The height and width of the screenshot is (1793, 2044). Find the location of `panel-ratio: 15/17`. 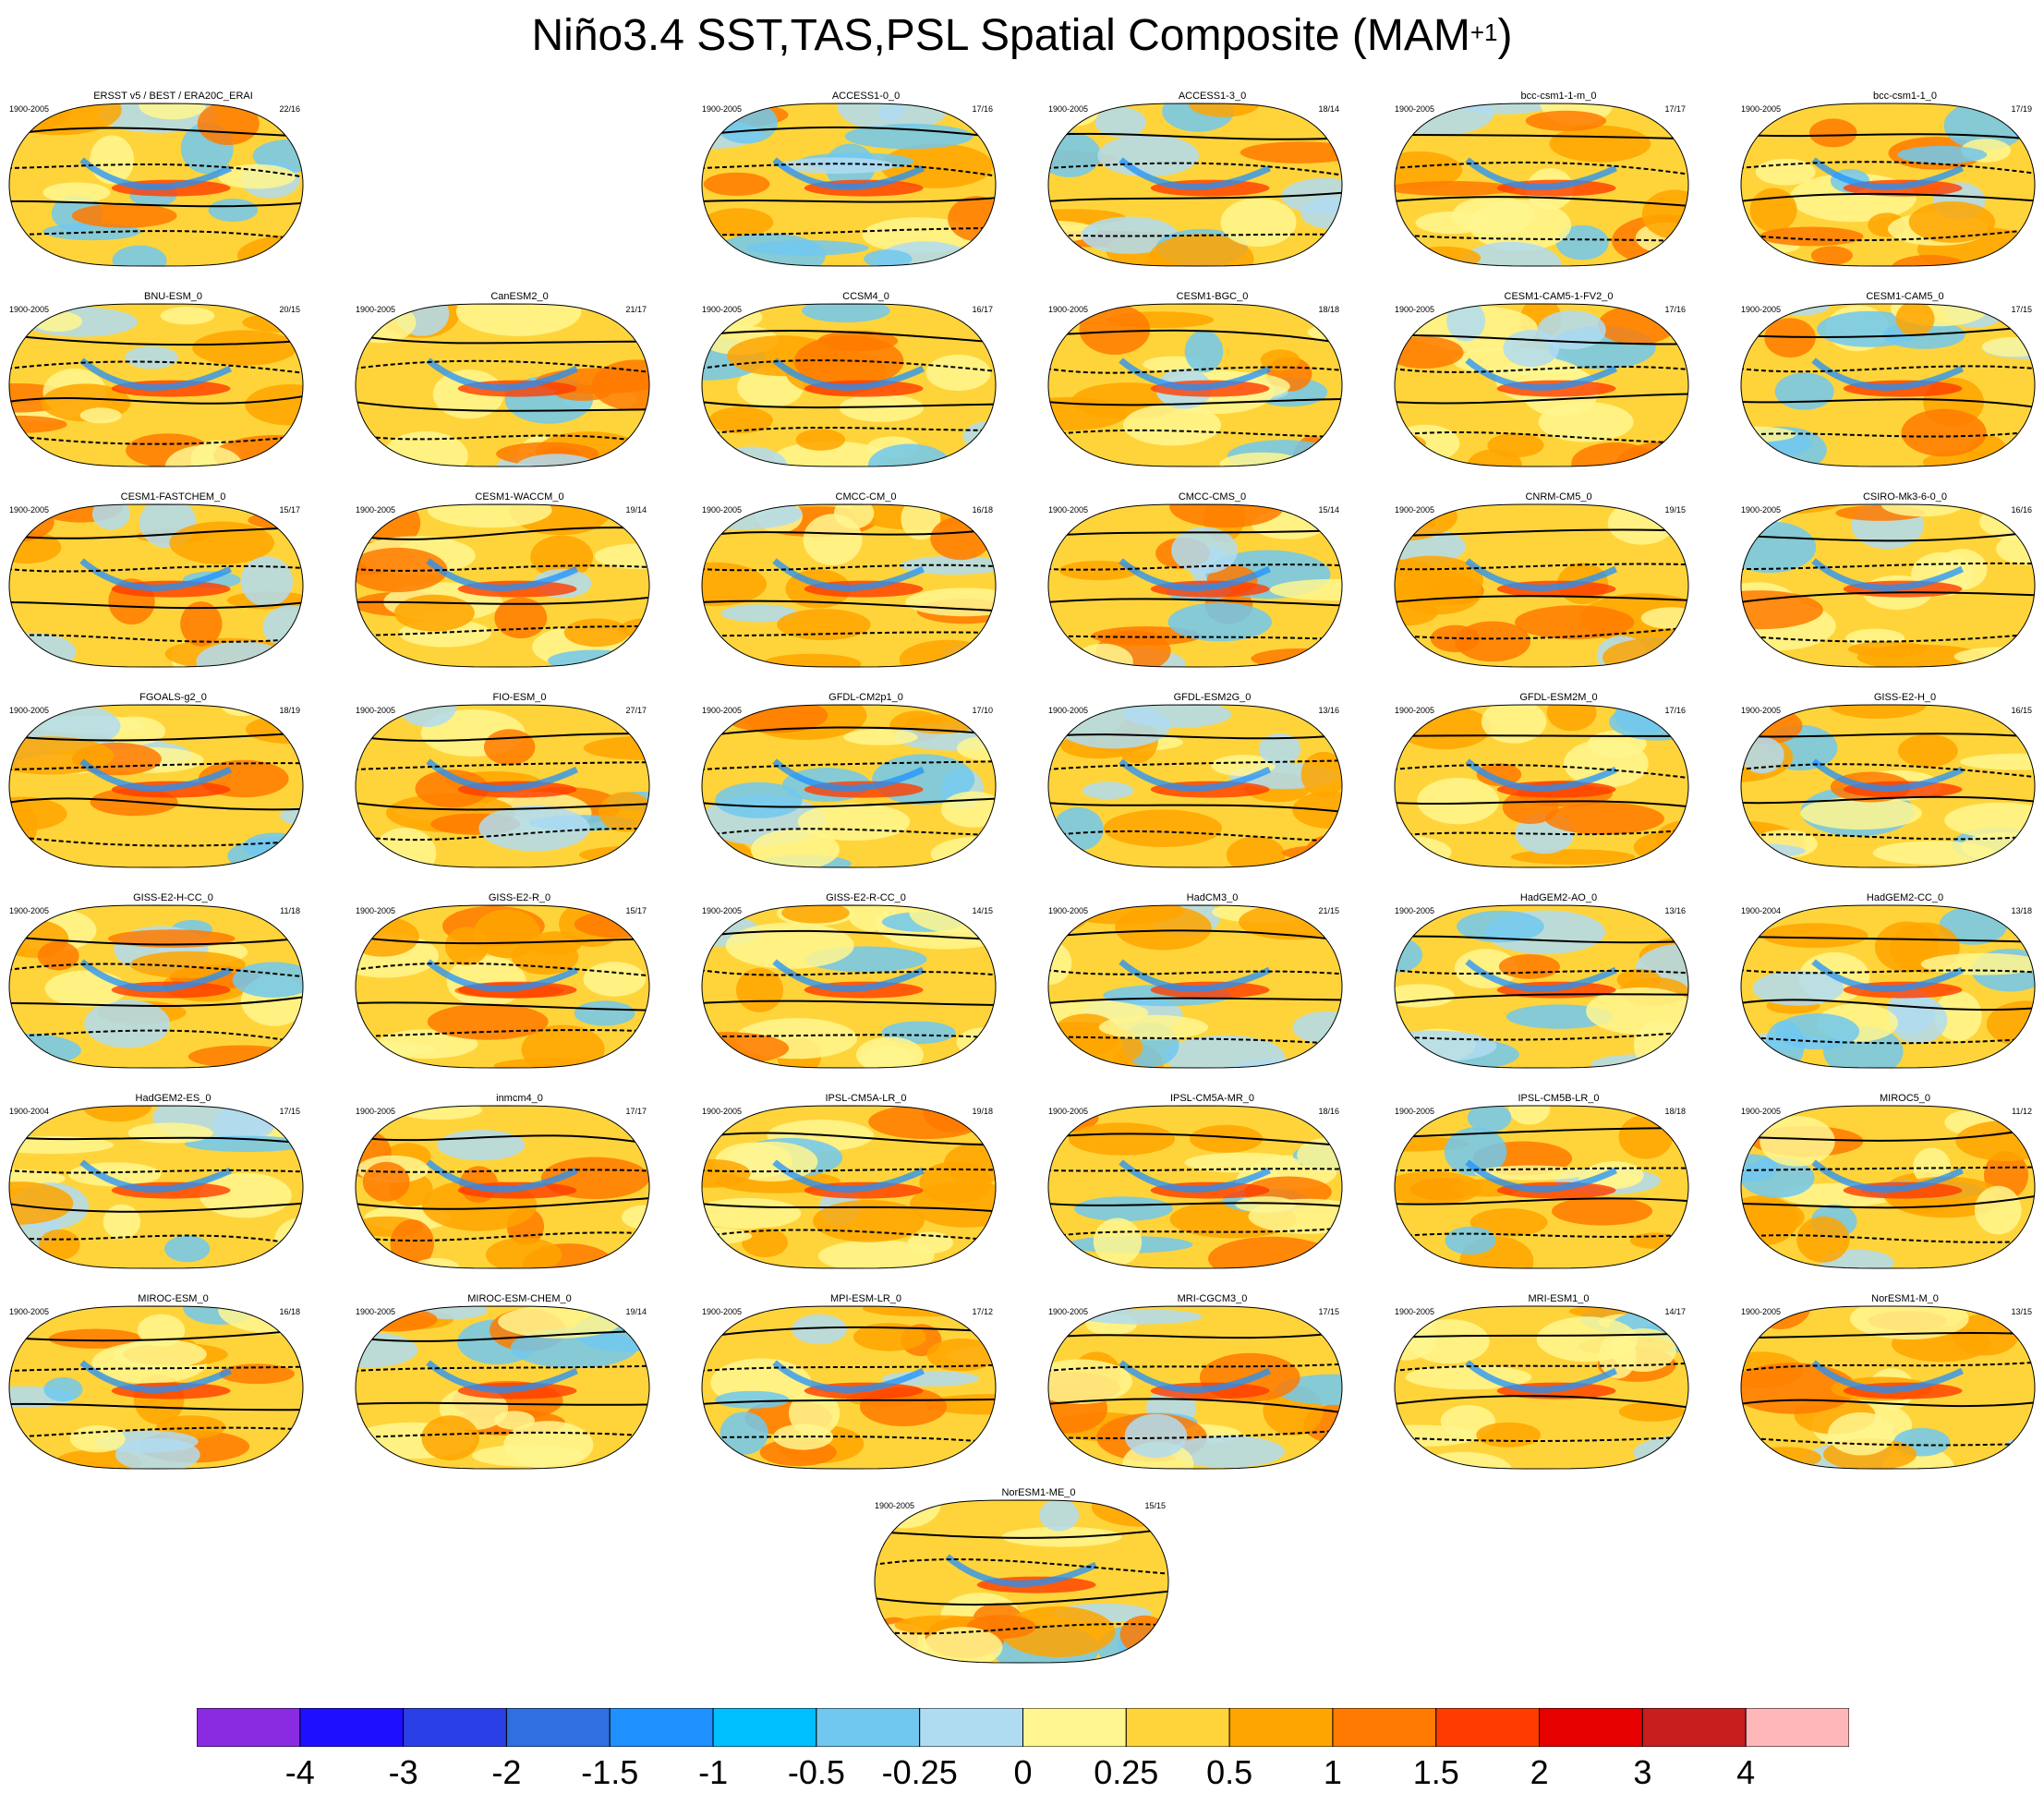

panel-ratio: 15/17 is located at coordinates (636, 910).